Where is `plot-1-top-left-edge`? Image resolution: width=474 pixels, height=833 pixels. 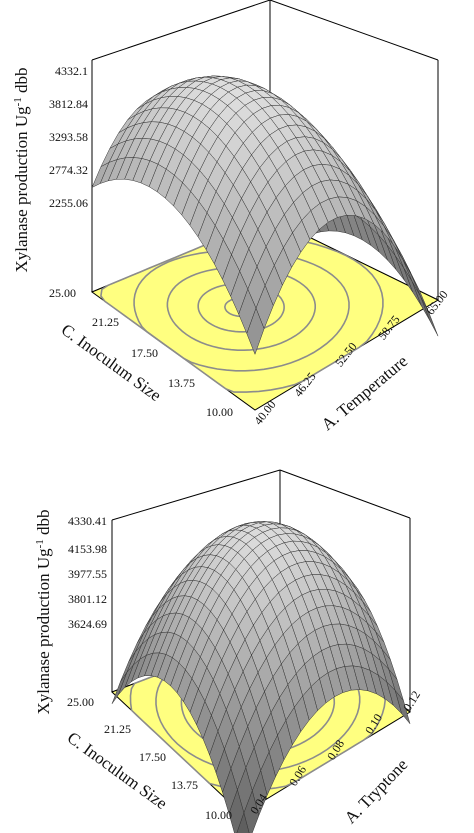
plot-1-top-left-edge is located at coordinates (181, 30).